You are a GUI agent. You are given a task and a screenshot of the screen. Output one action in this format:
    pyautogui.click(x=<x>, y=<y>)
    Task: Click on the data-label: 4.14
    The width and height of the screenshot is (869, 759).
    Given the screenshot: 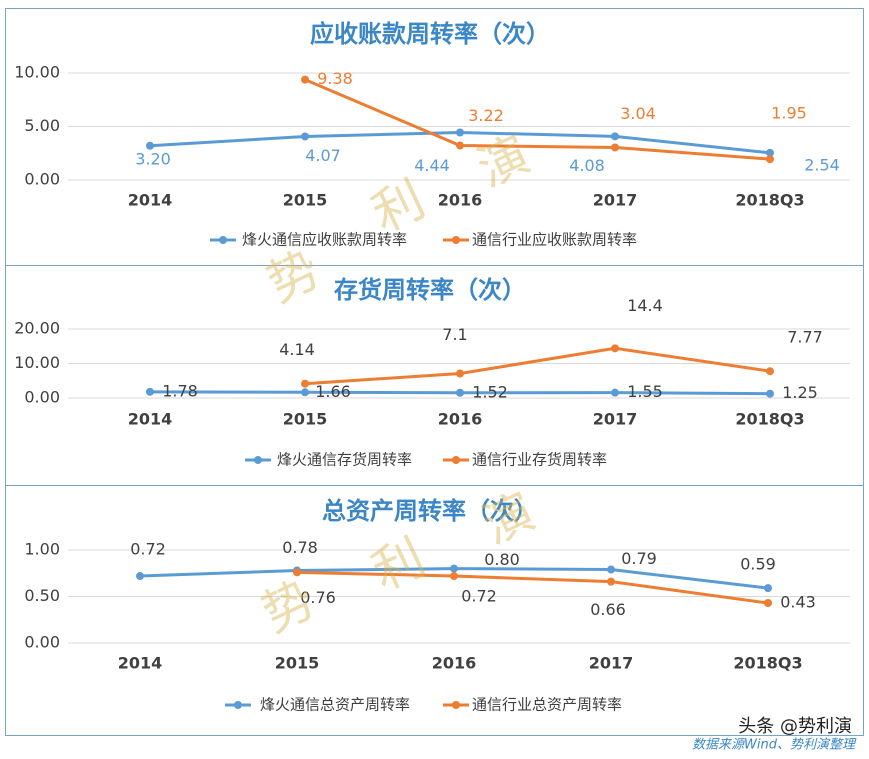 What is the action you would take?
    pyautogui.click(x=297, y=349)
    